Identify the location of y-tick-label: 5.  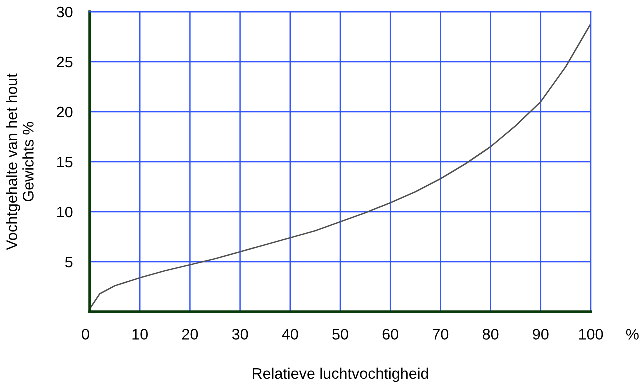
(69, 262).